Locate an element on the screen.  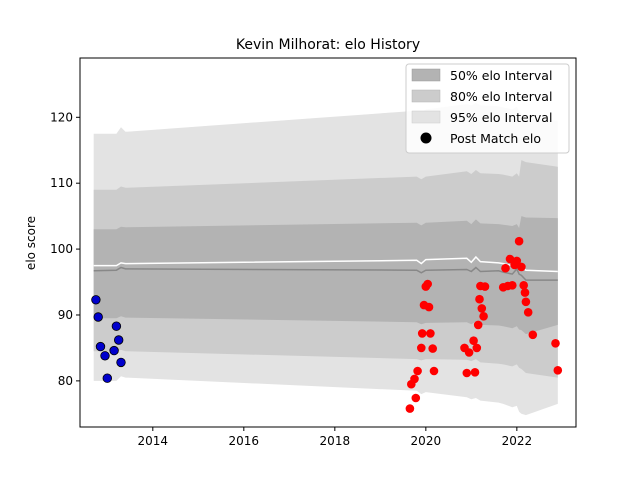
legend-label-95: 95% elo Interval is located at coordinates (501, 117).